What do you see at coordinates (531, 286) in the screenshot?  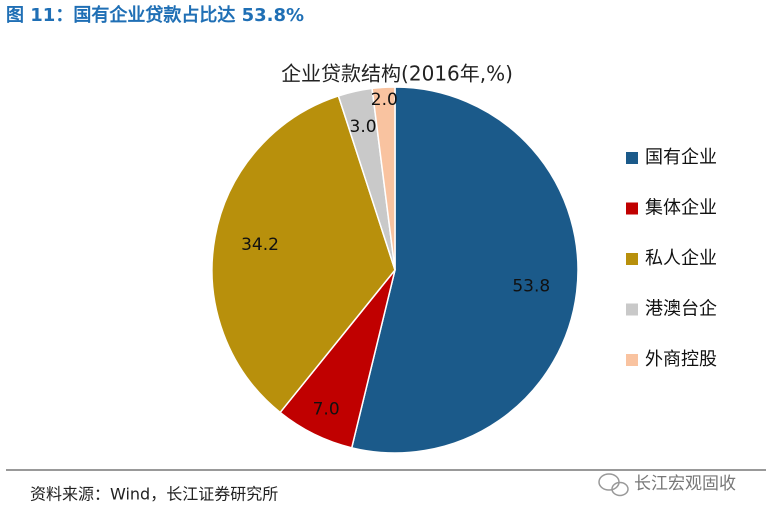 I see `data-label: 53.8` at bounding box center [531, 286].